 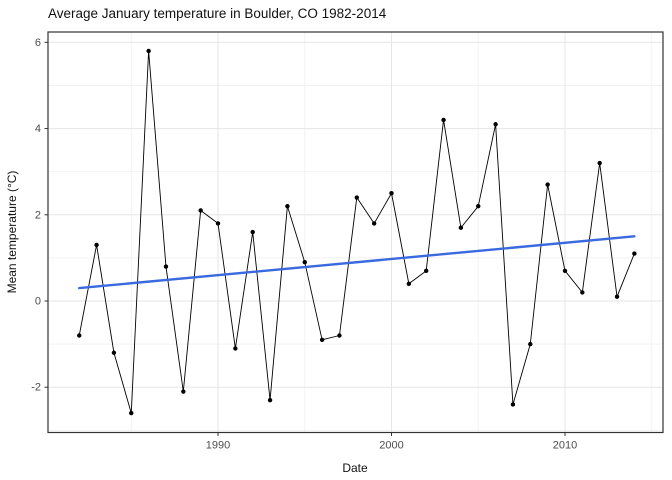 What do you see at coordinates (391, 446) in the screenshot?
I see `x-tick-label: 2000` at bounding box center [391, 446].